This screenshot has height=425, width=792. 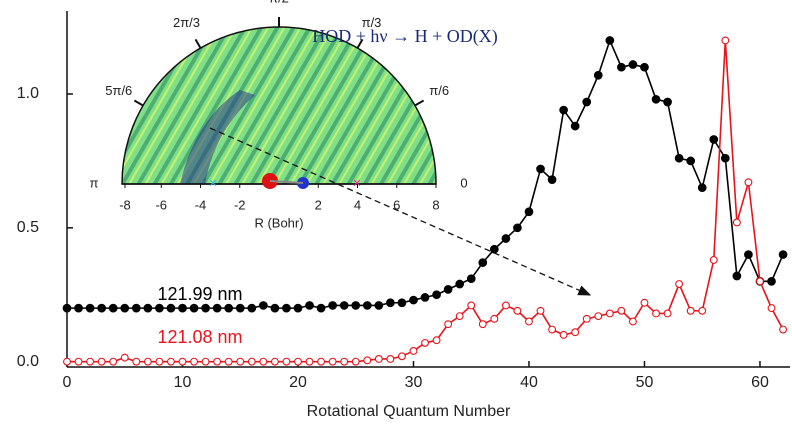 I want to click on angle-label: 0, so click(x=463, y=182).